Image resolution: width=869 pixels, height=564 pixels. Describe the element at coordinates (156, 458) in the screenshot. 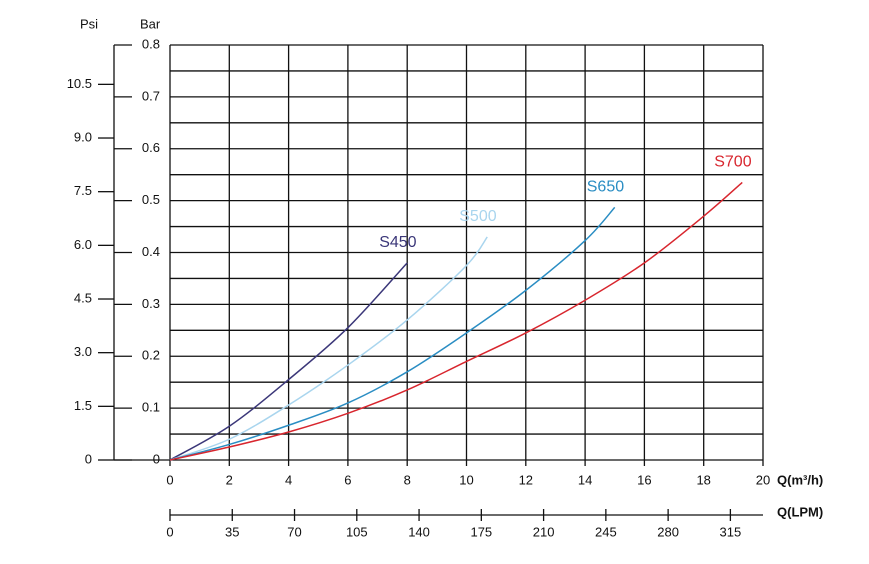

I see `y-tick-label: 0` at that location.